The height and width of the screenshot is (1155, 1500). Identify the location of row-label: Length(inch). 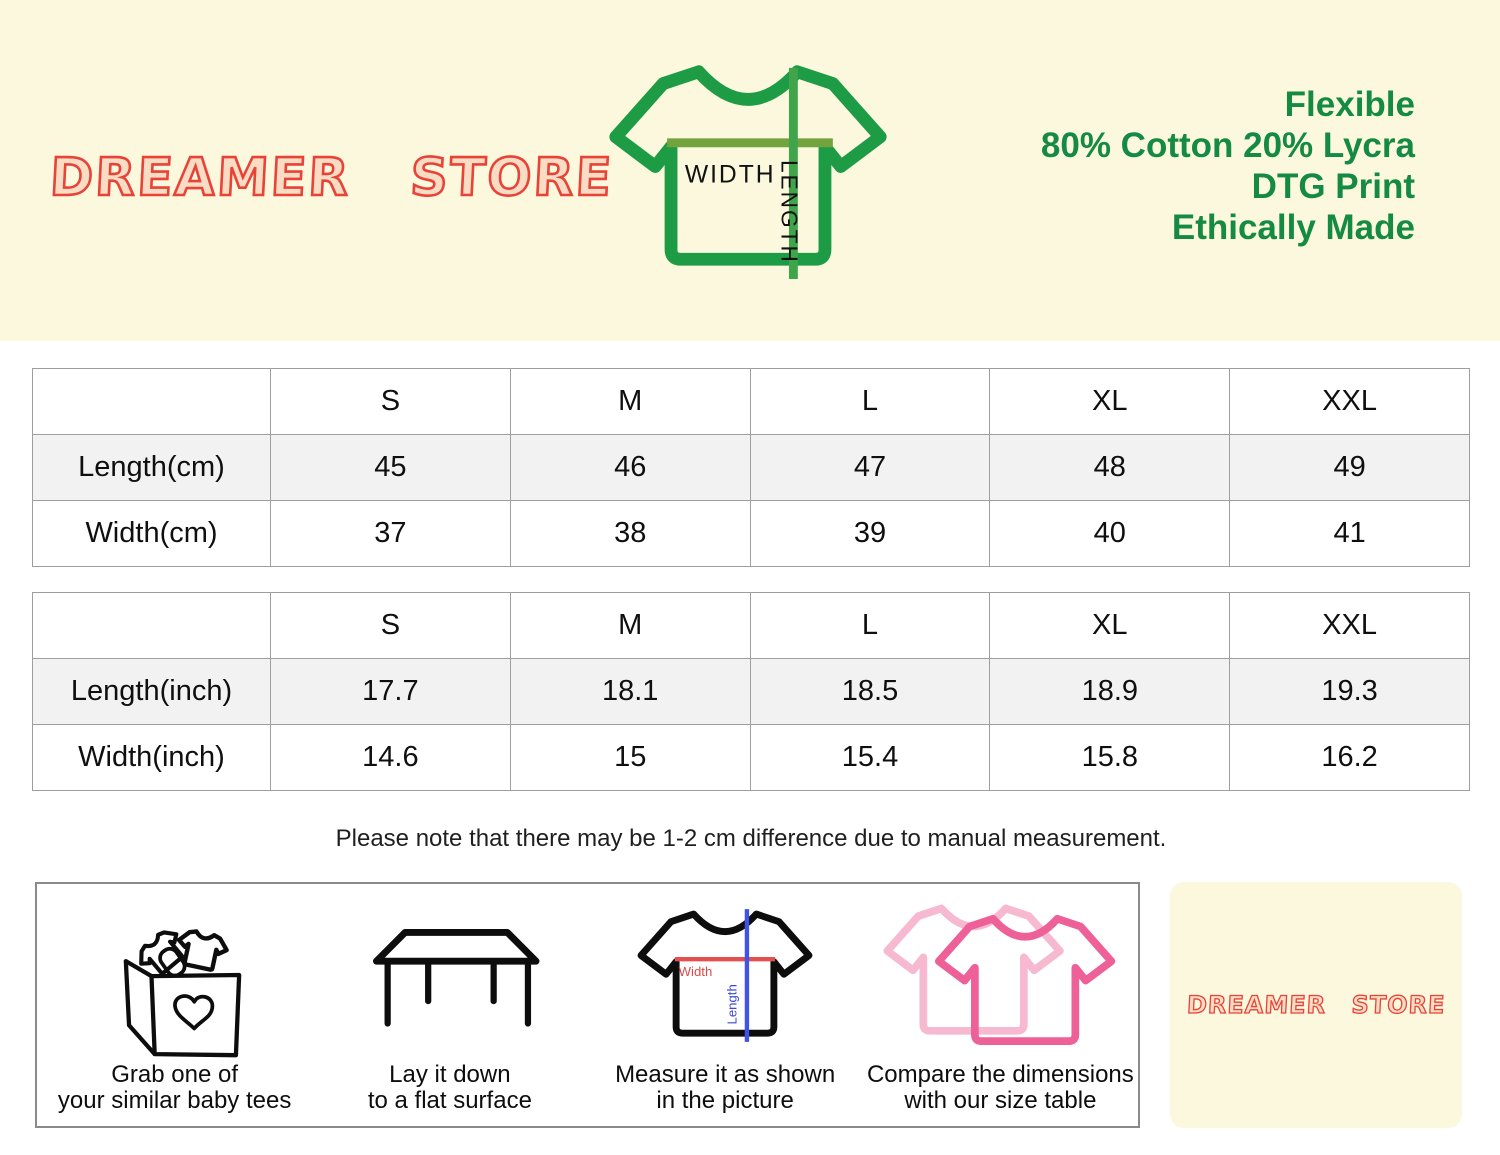
(151, 691).